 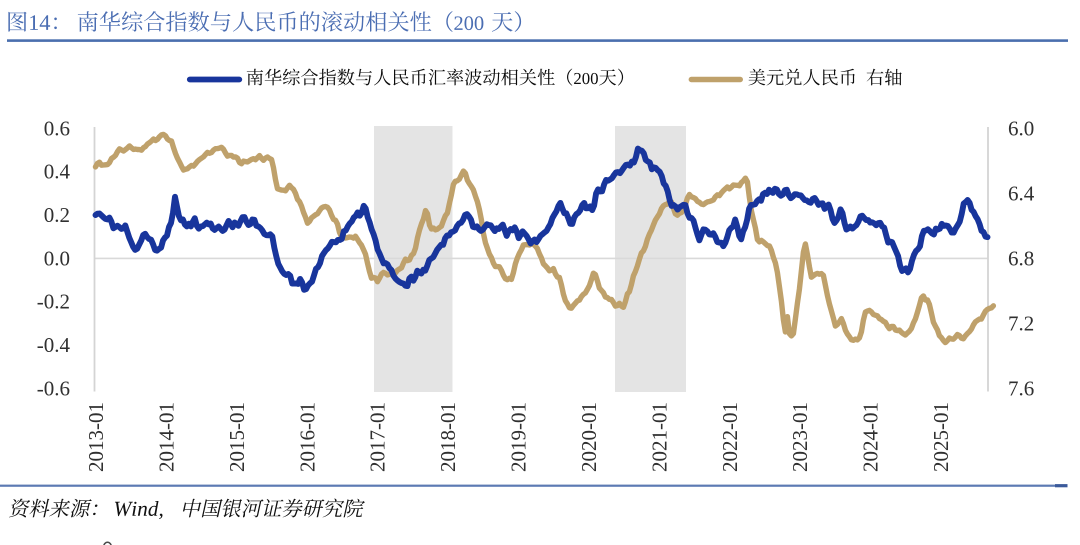 What do you see at coordinates (1021, 258) in the screenshot?
I see `svg-text: 6.8` at bounding box center [1021, 258].